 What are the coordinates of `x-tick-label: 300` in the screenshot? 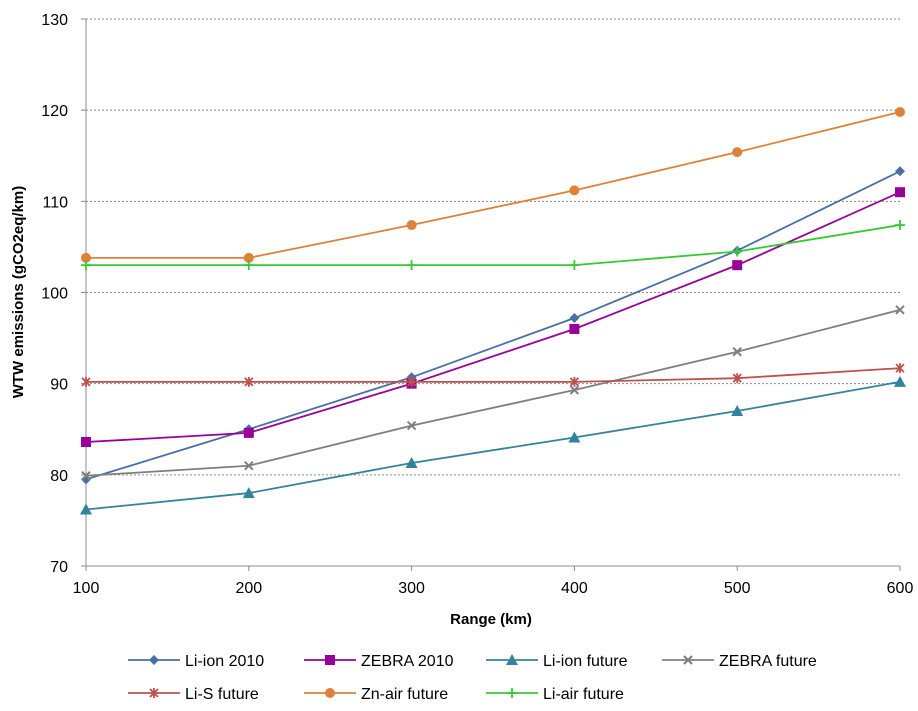 It's located at (411, 588).